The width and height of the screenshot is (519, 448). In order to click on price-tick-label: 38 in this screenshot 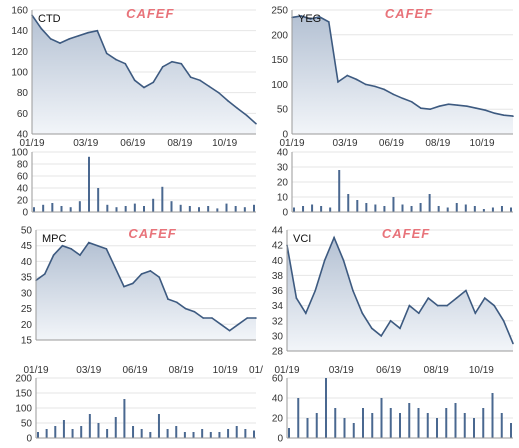, I will do `click(278, 276)`.